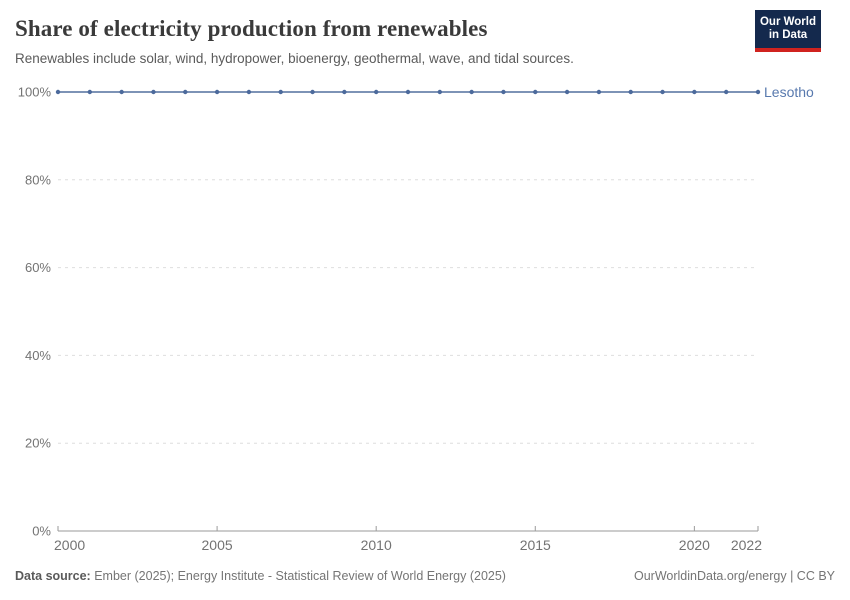 Image resolution: width=850 pixels, height=600 pixels. What do you see at coordinates (535, 545) in the screenshot?
I see `x-axis-tick-label: 2015` at bounding box center [535, 545].